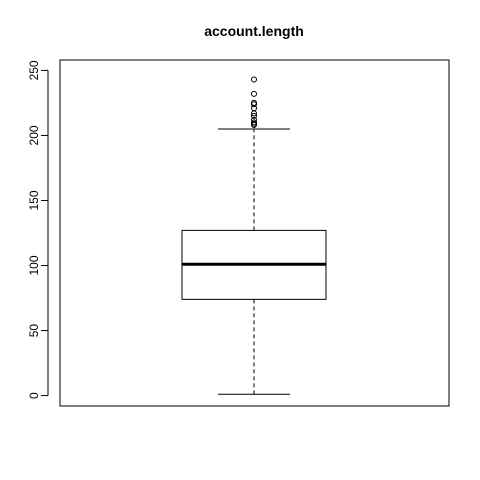 This screenshot has width=480, height=480. Describe the element at coordinates (34, 135) in the screenshot. I see `y-tick-label: 200` at that location.